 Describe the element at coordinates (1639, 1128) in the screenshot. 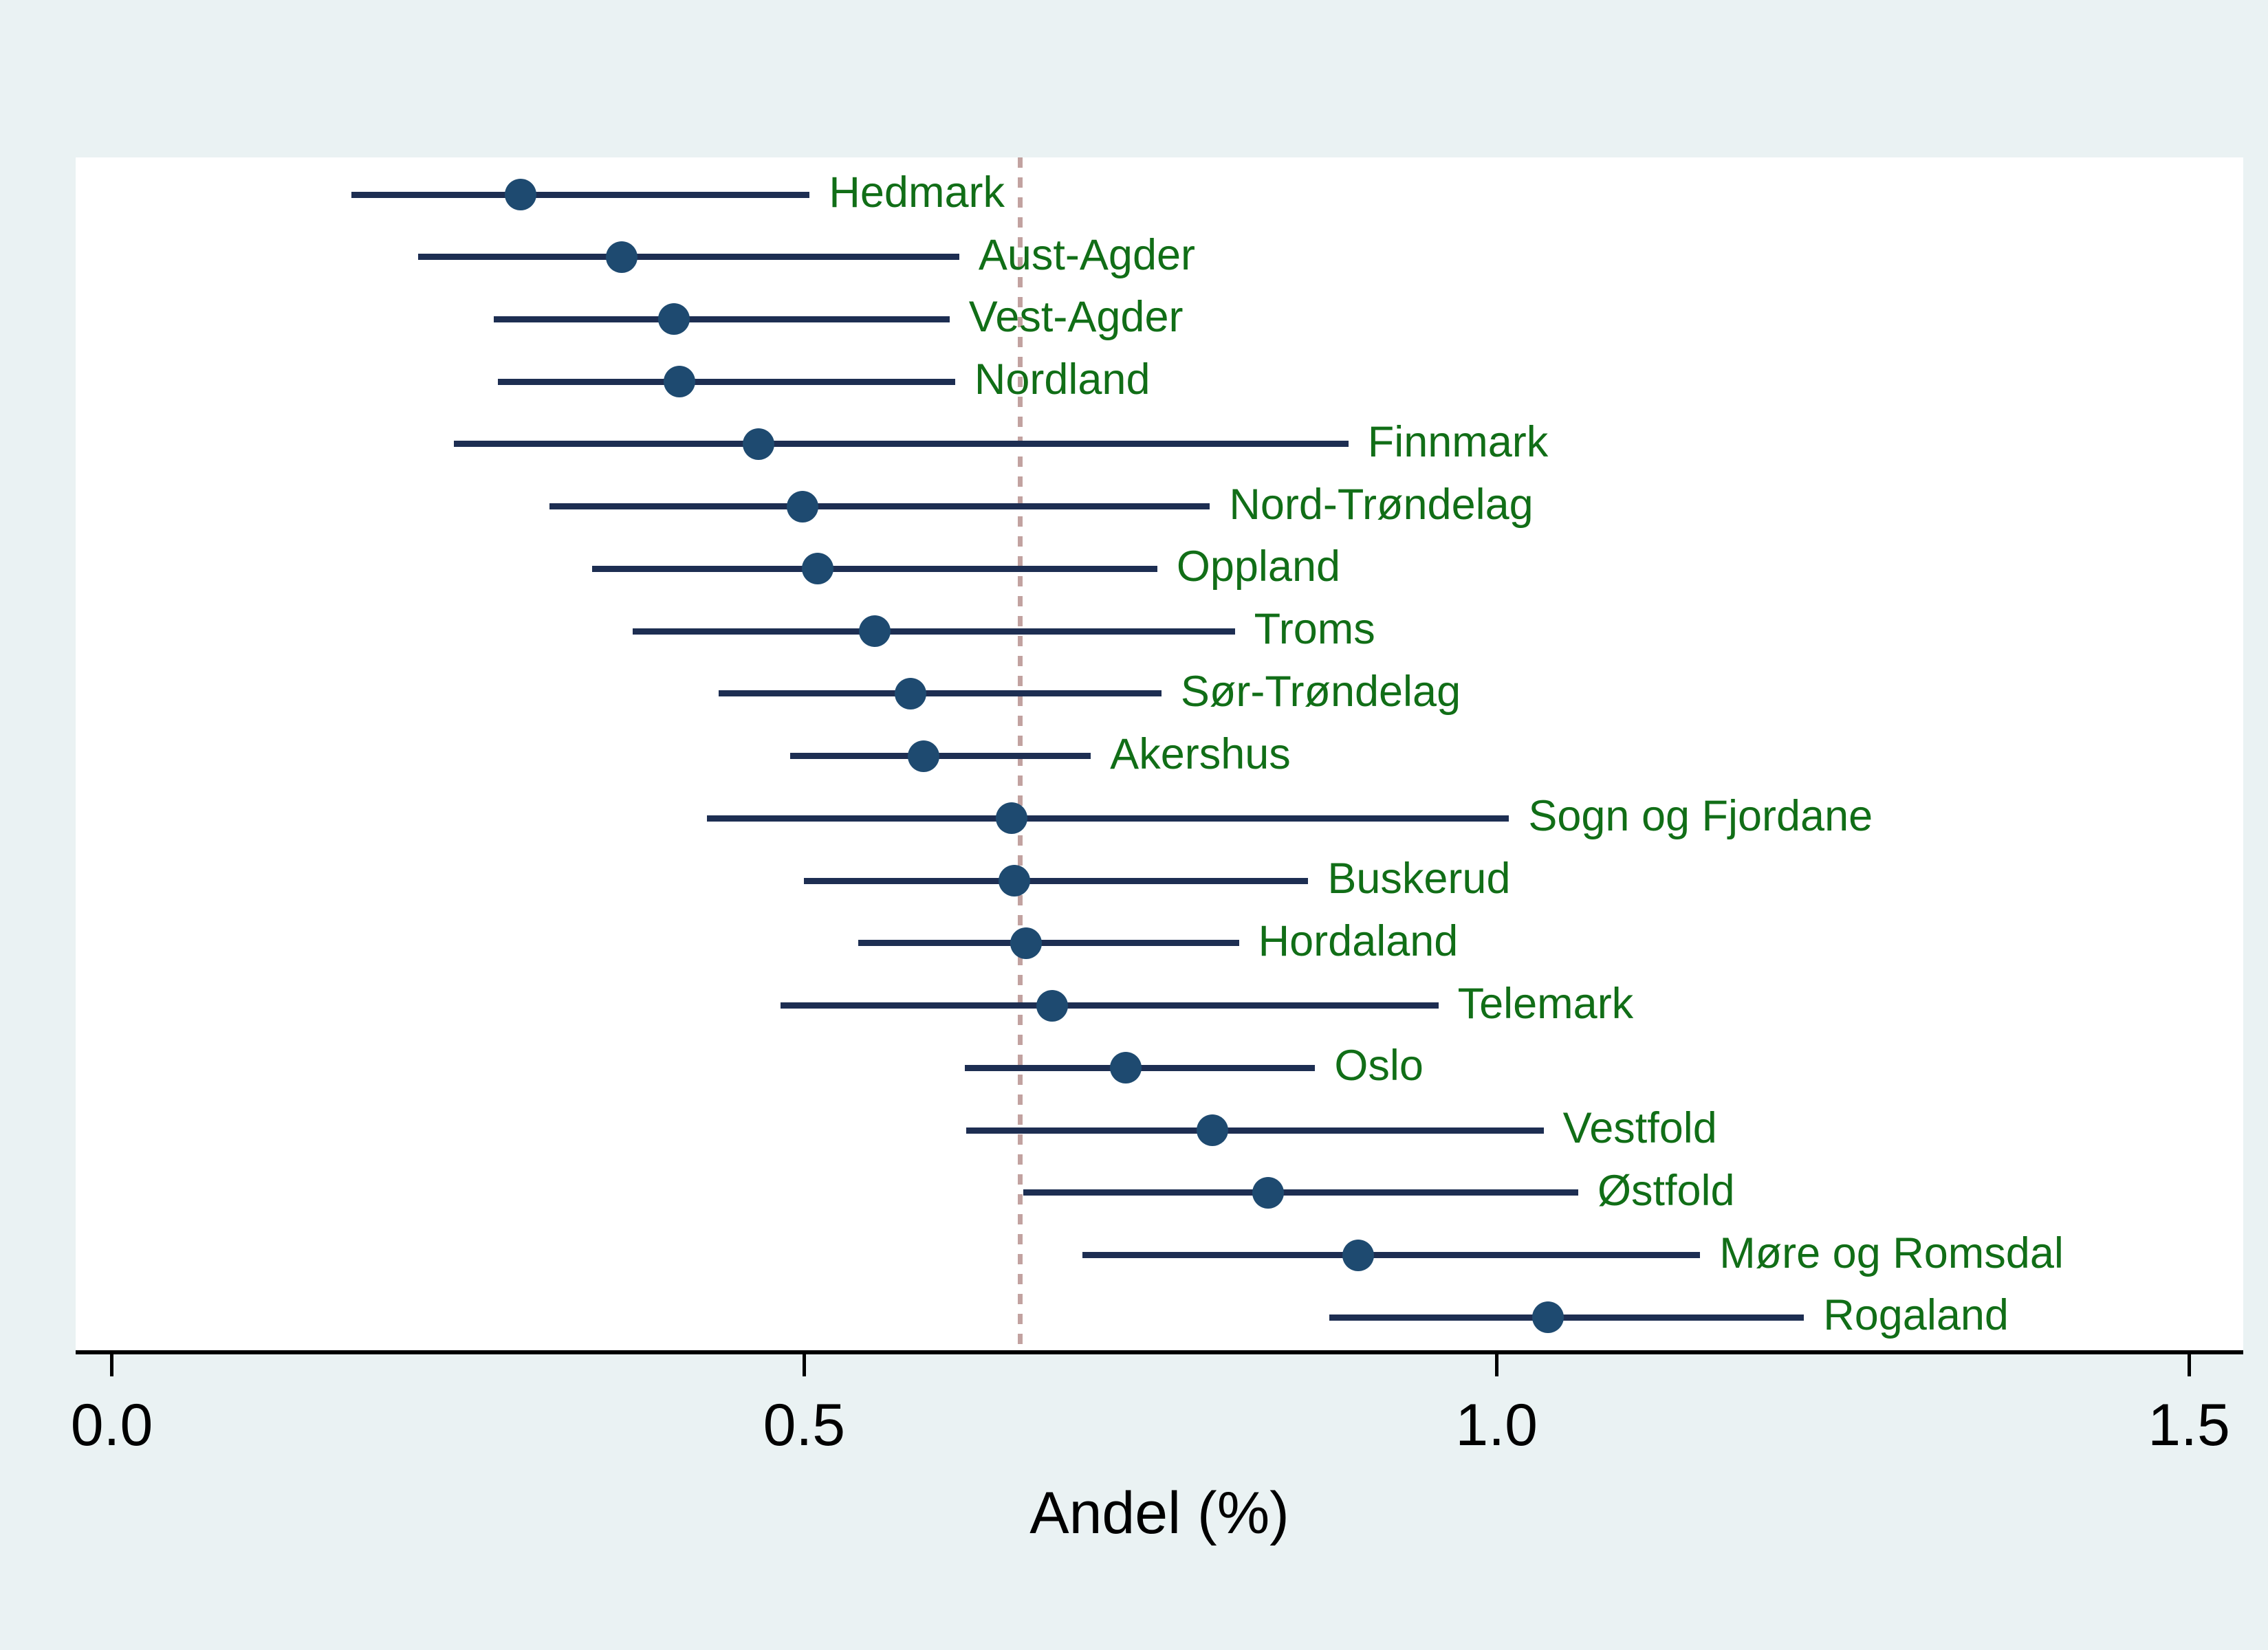

I see `county-label: Vestfold` at that location.